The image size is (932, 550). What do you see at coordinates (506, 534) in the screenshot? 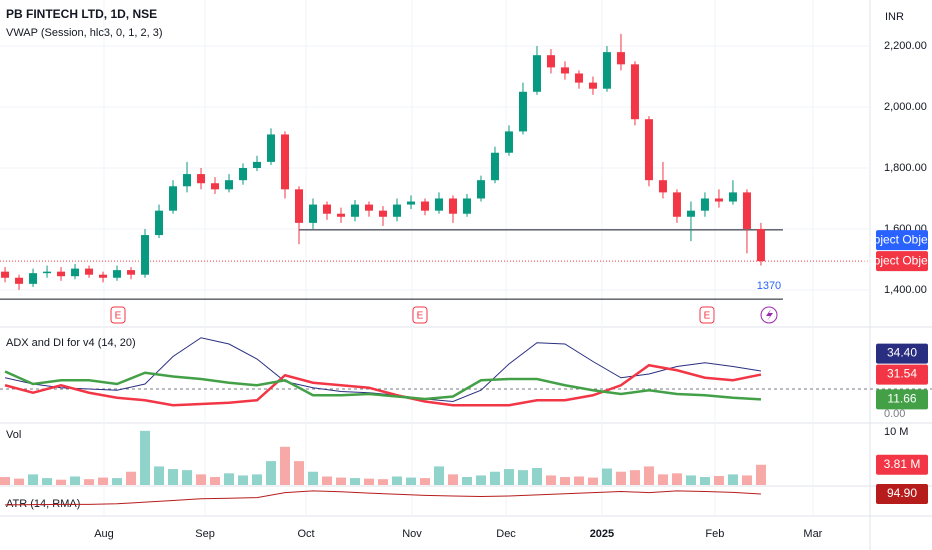
I see `x-tick-label: Dec` at bounding box center [506, 534].